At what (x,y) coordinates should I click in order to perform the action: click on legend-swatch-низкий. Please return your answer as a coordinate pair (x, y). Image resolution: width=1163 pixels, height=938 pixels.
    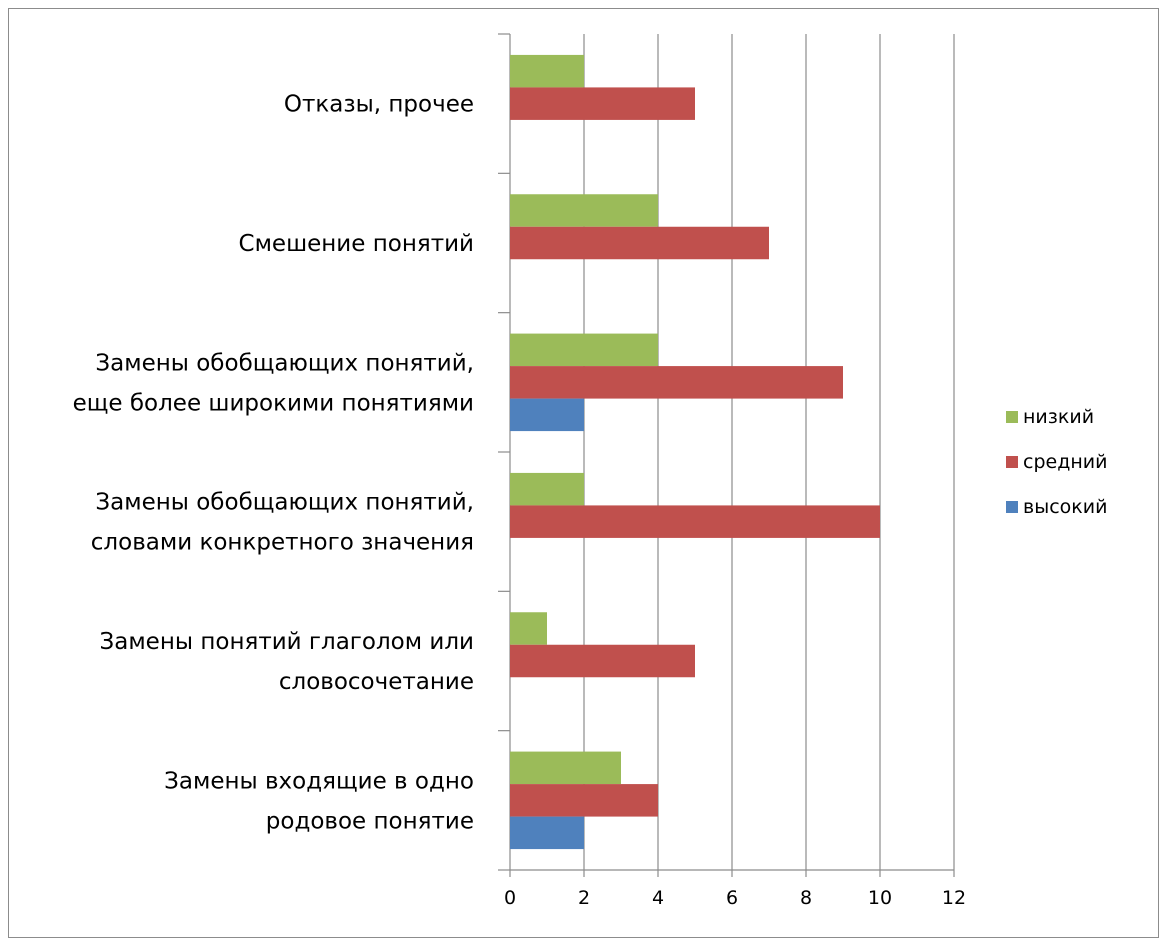
    Looking at the image, I should click on (1012, 417).